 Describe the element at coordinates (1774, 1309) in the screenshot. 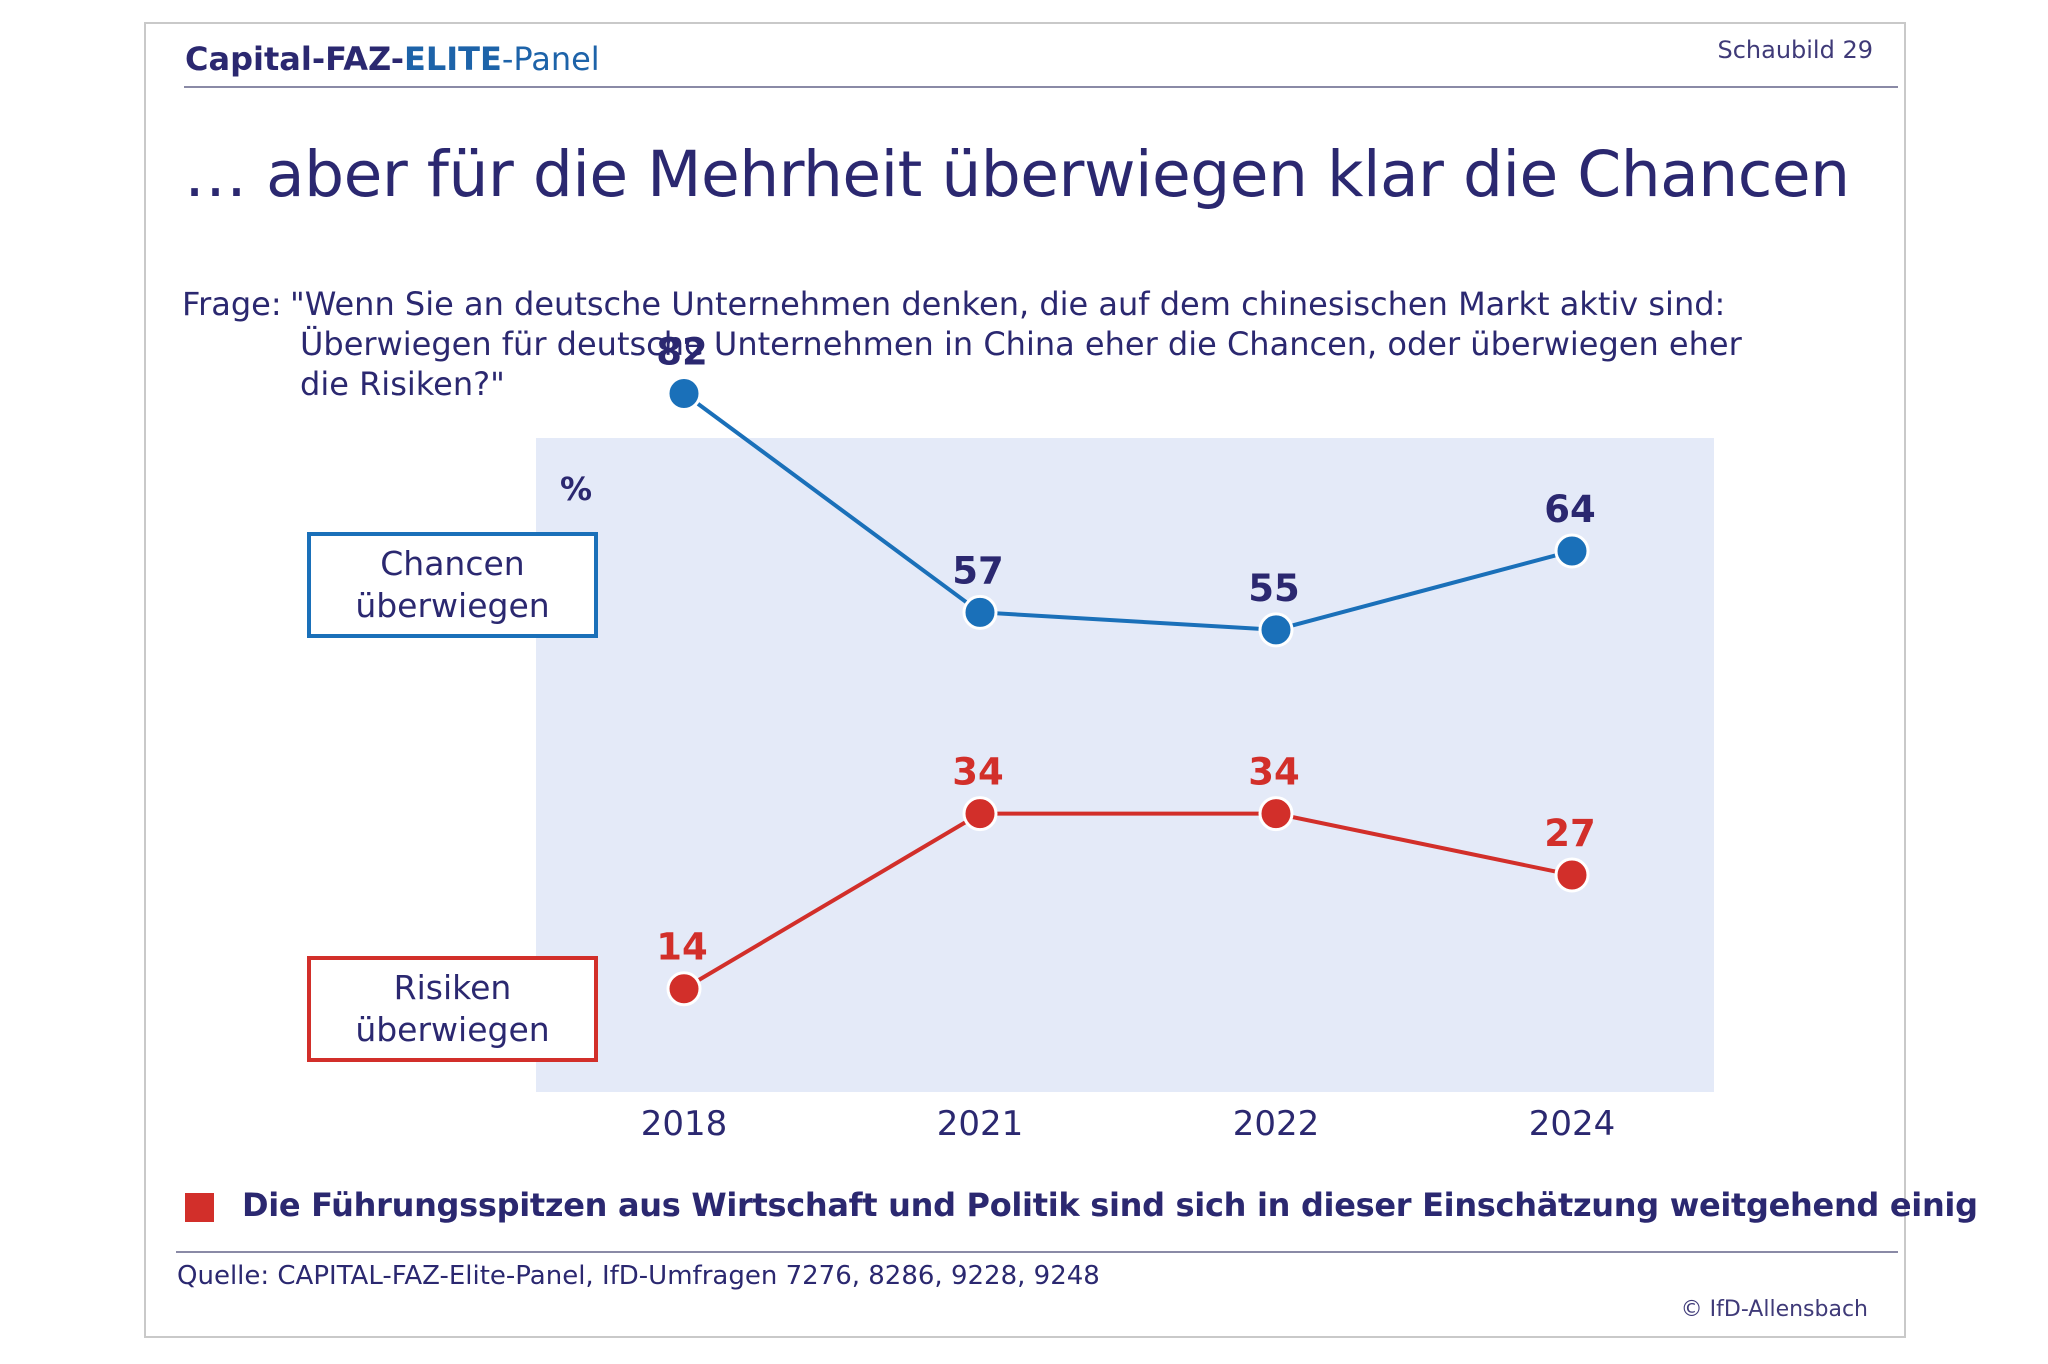

I see `copyright-text: © IfD-Allensbach` at that location.